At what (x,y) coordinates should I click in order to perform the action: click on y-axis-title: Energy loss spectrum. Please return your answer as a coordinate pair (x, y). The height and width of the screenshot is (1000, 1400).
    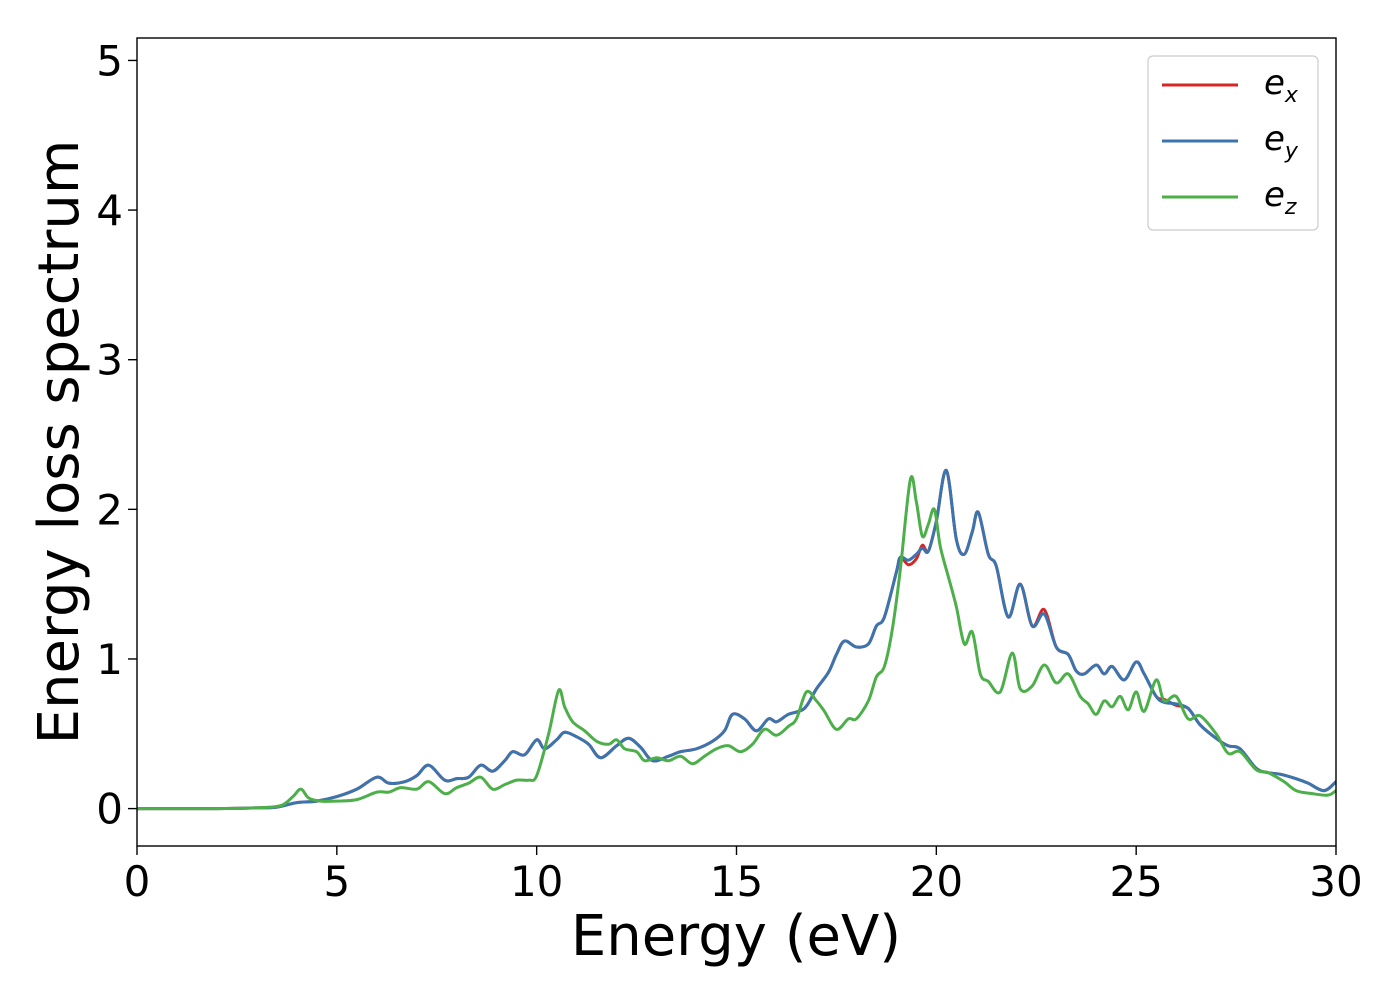
    Looking at the image, I should click on (59, 442).